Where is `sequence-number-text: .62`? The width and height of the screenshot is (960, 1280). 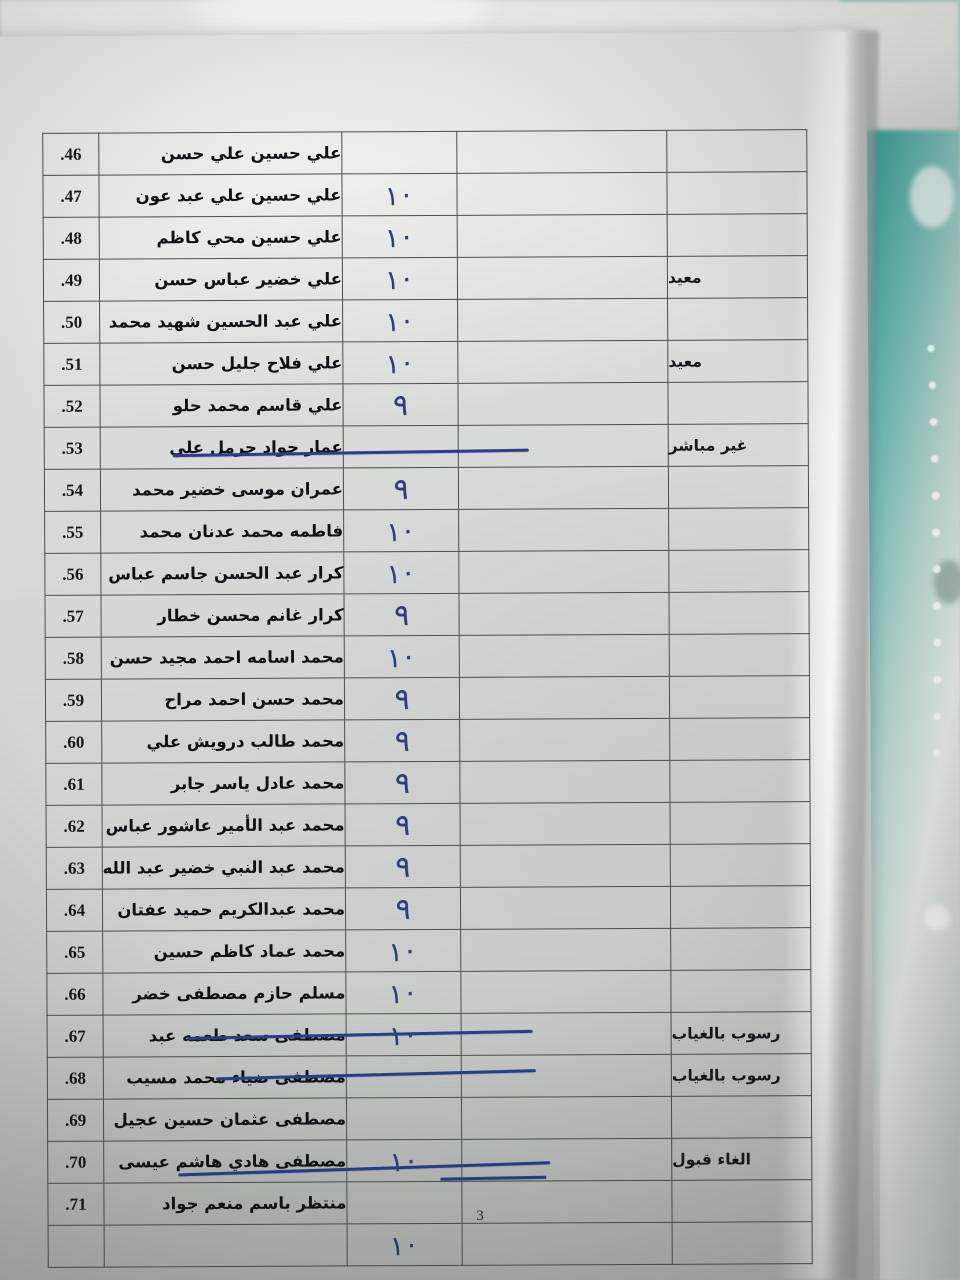 sequence-number-text: .62 is located at coordinates (74, 826).